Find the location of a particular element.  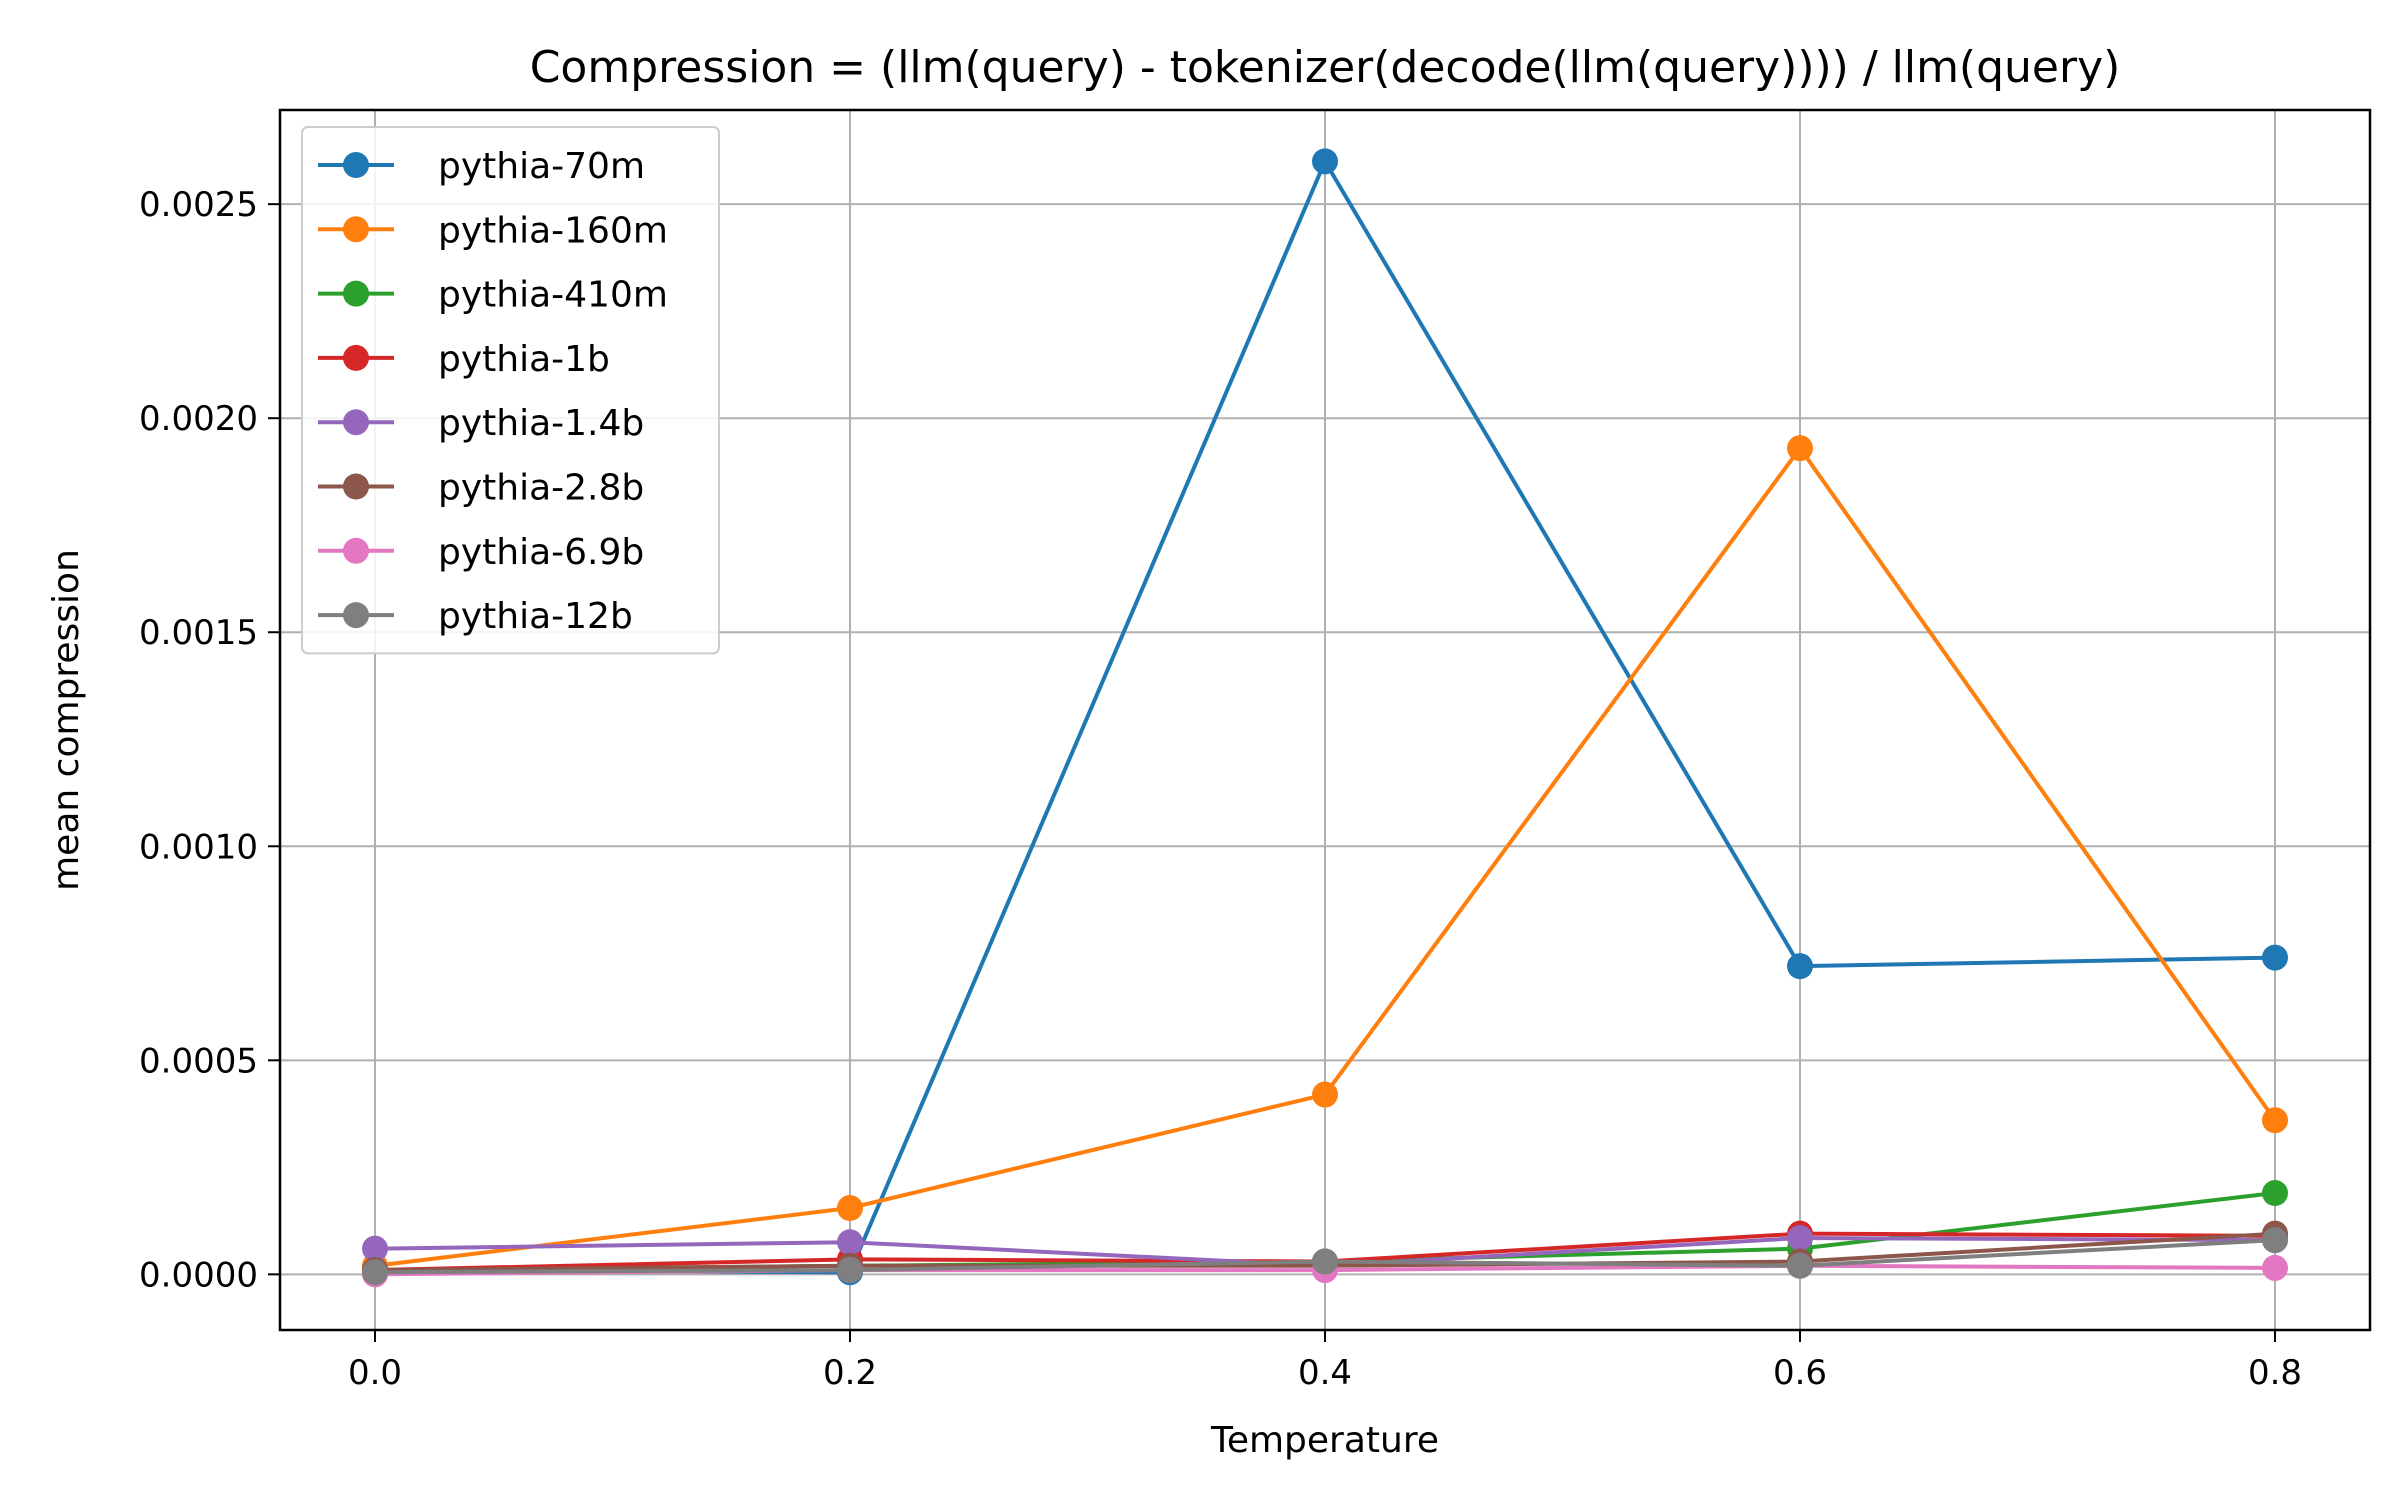

legend-entry: pythia-12b is located at coordinates (475, 616).